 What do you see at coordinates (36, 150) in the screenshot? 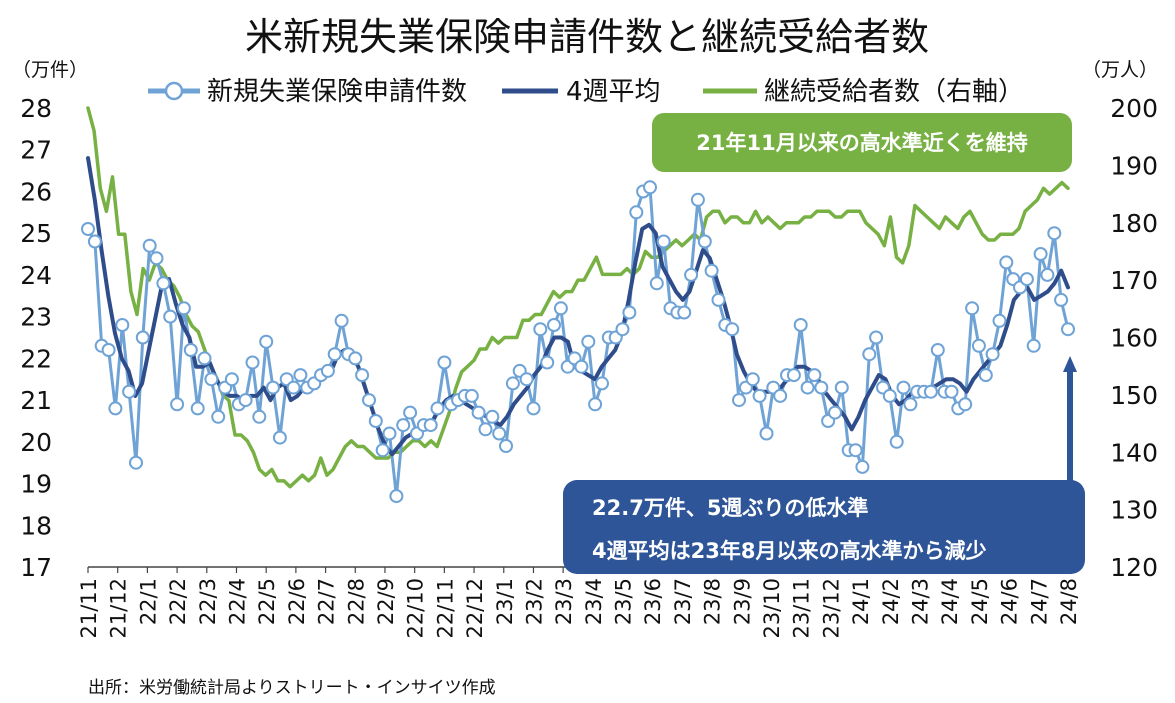
I see `left-y-tick-label: 27` at bounding box center [36, 150].